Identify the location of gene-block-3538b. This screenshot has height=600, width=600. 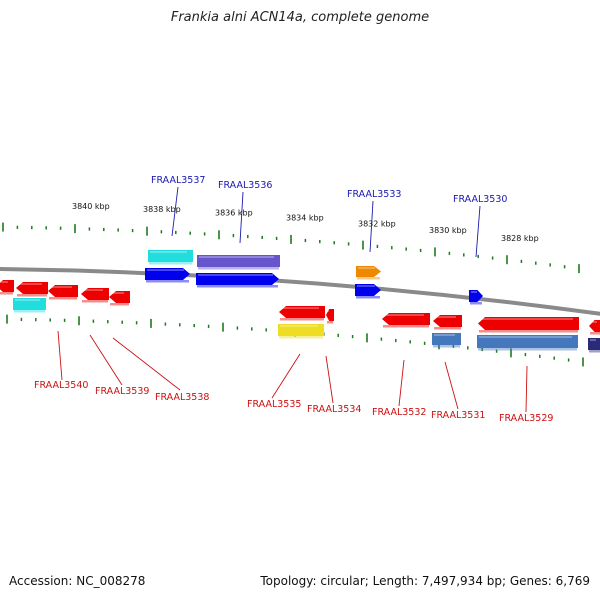
(119, 298).